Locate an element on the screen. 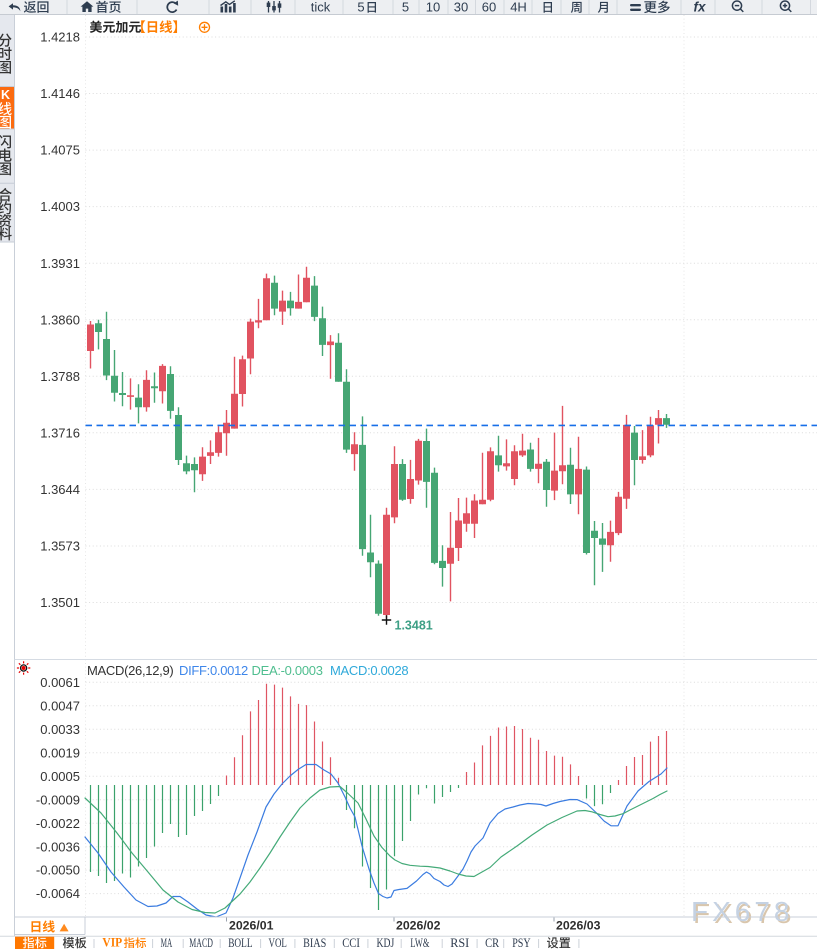 This screenshot has width=817, height=949. svg-text: VOL is located at coordinates (278, 942).